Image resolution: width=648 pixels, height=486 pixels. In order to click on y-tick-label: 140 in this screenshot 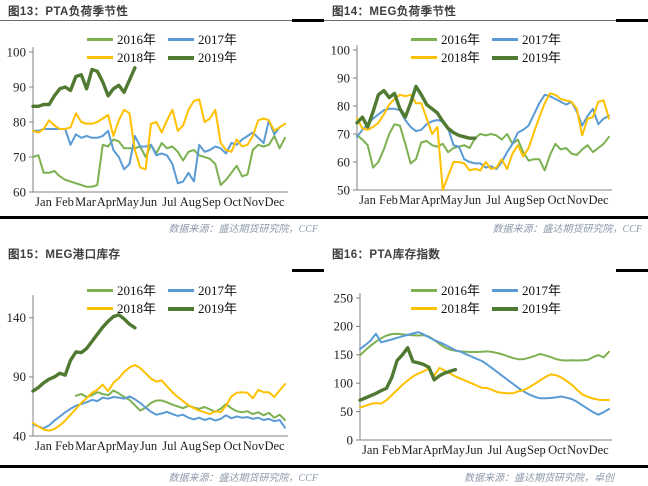, I will do `click(17, 317)`.